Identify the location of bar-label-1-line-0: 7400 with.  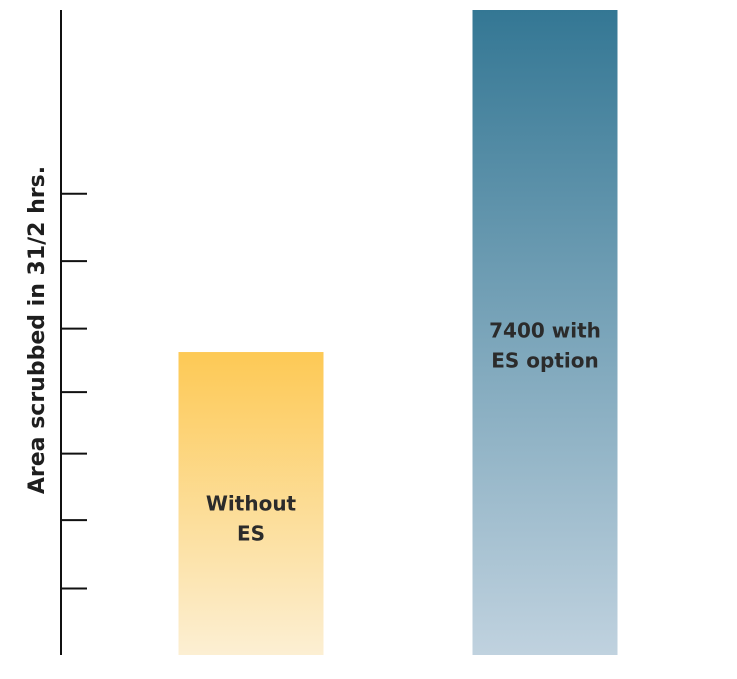
(545, 330).